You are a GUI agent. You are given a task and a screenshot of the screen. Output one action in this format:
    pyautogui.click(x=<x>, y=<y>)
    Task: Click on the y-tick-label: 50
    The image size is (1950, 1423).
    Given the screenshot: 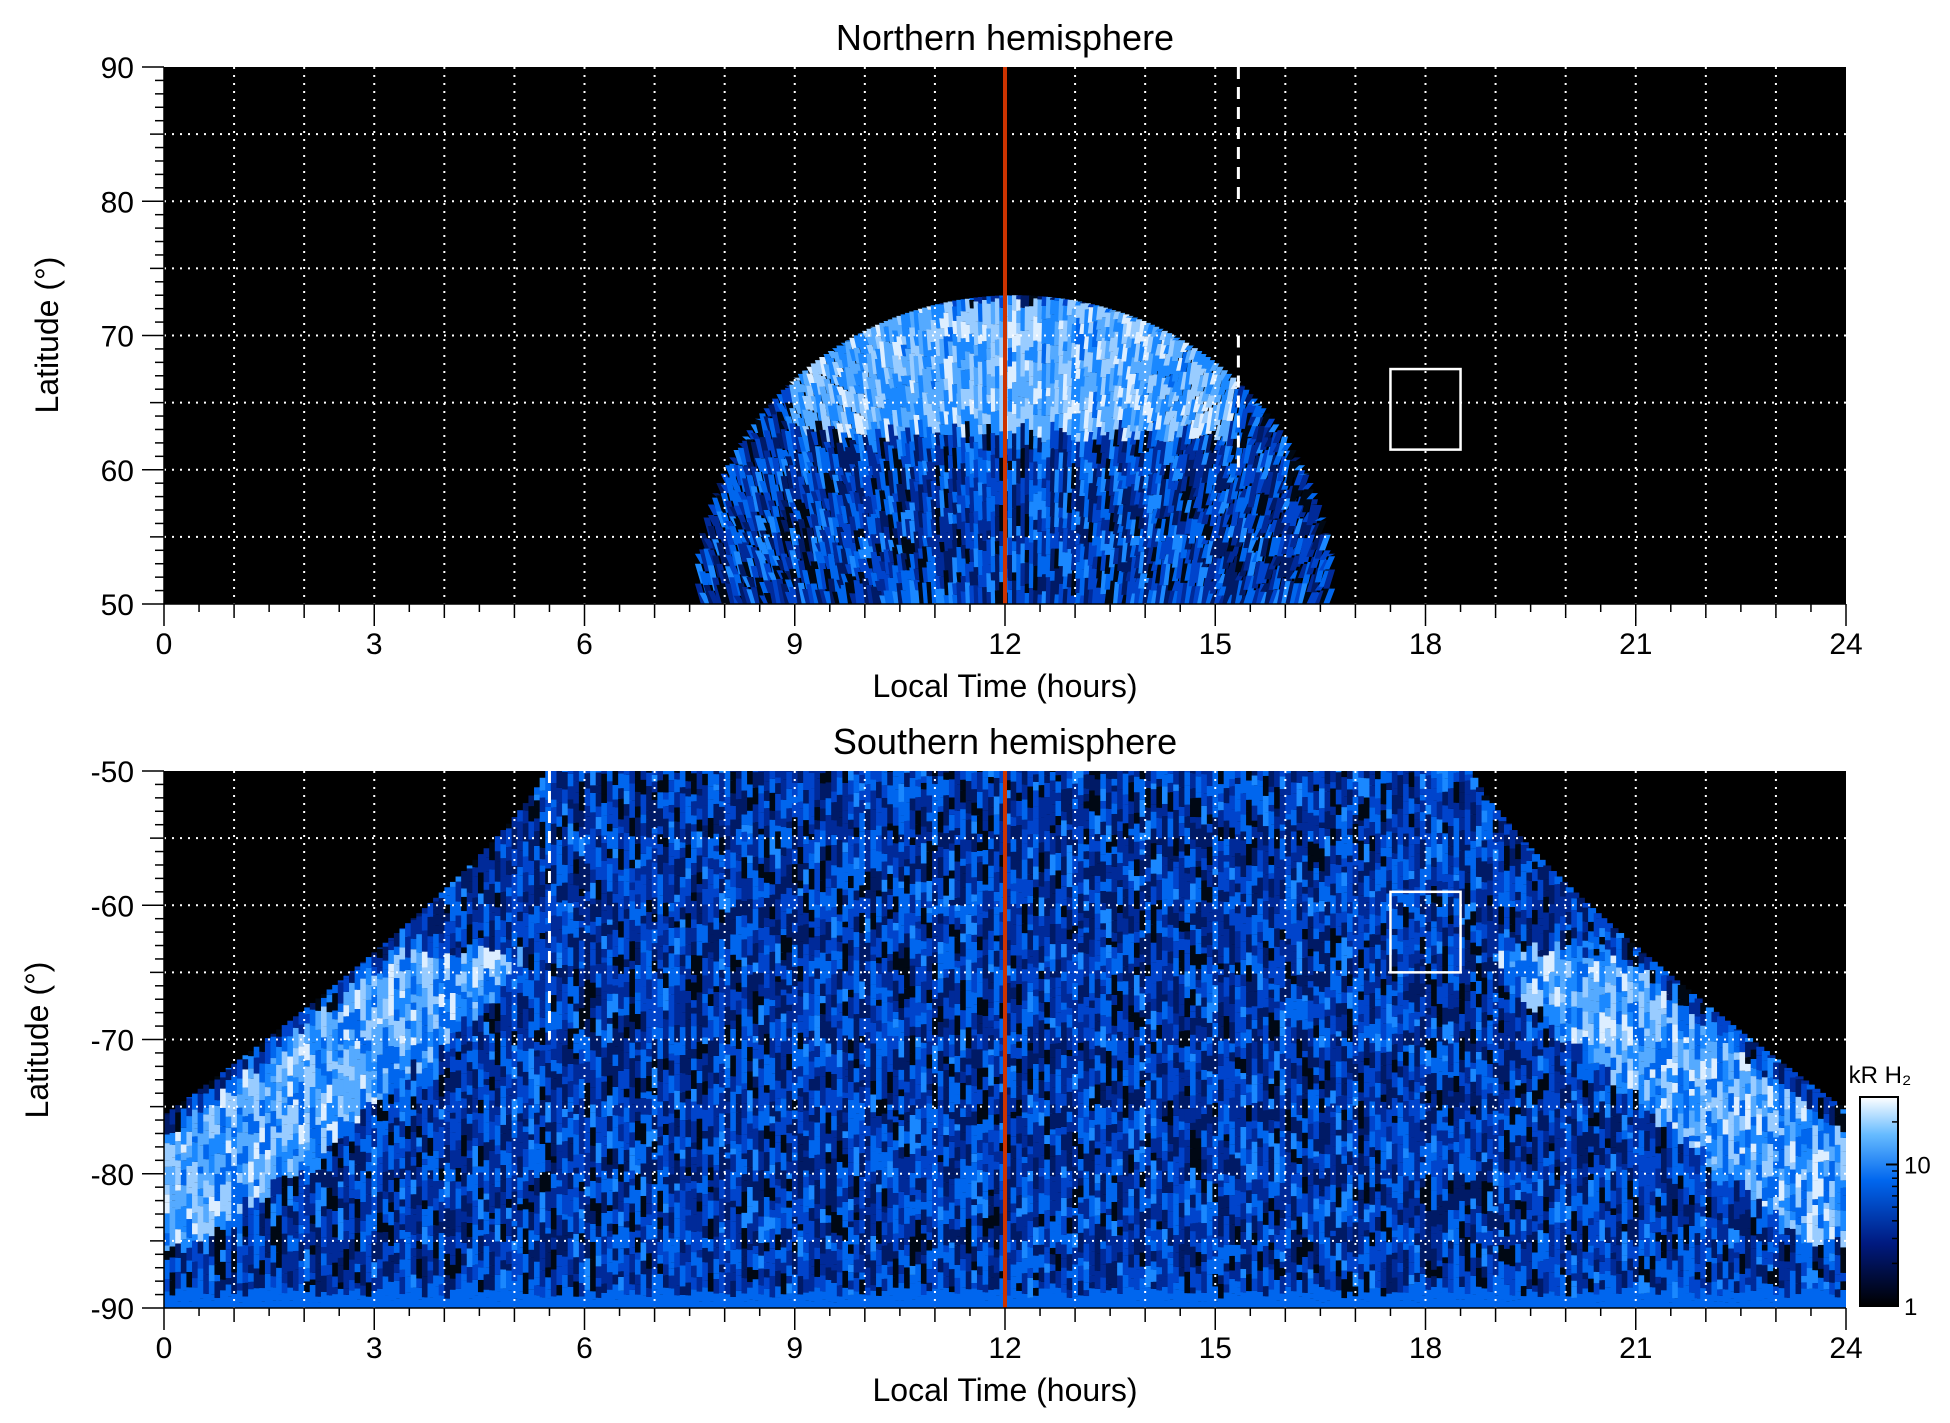 What is the action you would take?
    pyautogui.click(x=117, y=605)
    